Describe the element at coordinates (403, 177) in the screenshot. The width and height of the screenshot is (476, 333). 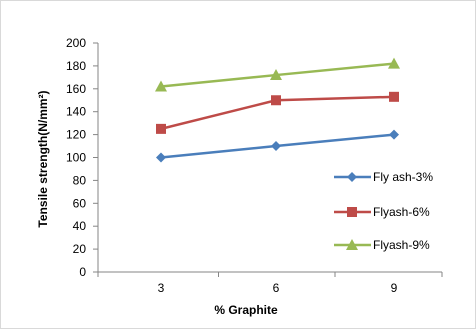
I see `legend-label: Fly ash-3%` at that location.